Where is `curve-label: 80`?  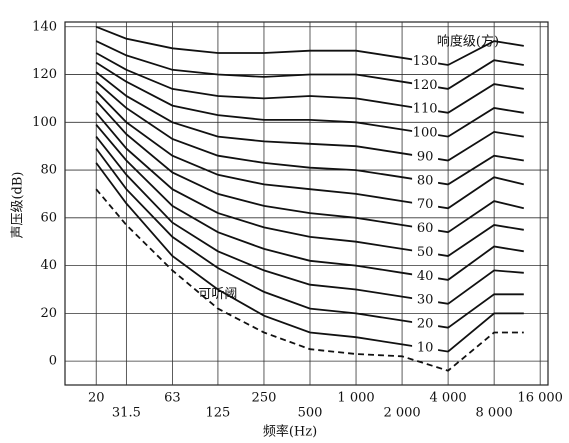 curve-label: 80 is located at coordinates (425, 180).